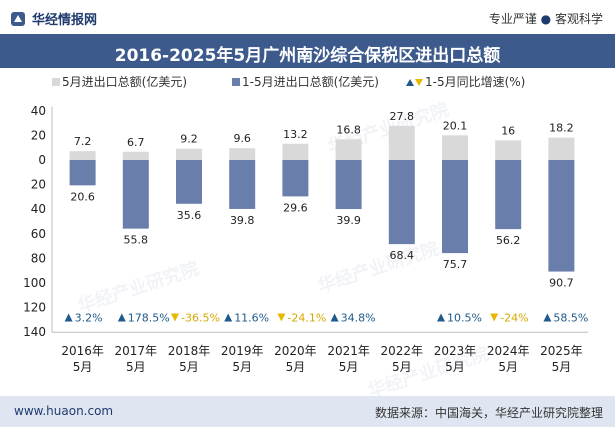 This screenshot has width=615, height=427. I want to click on value-label-jan-may: 29.6, so click(295, 207).